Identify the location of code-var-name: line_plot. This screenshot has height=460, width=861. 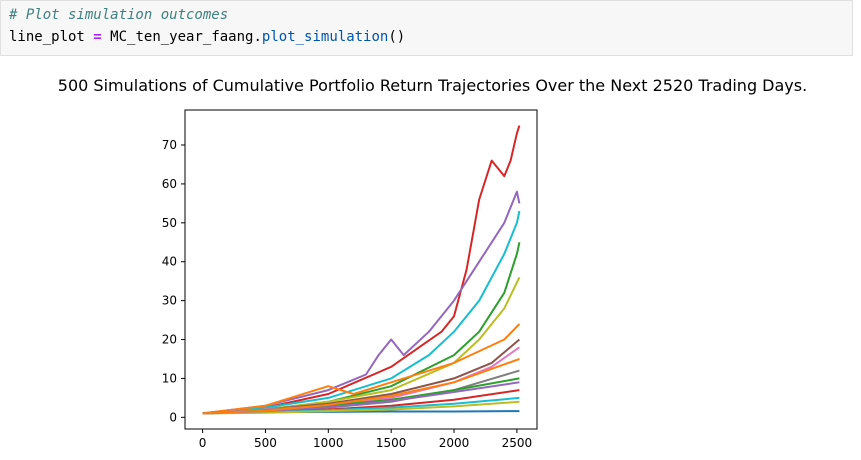
(47, 37).